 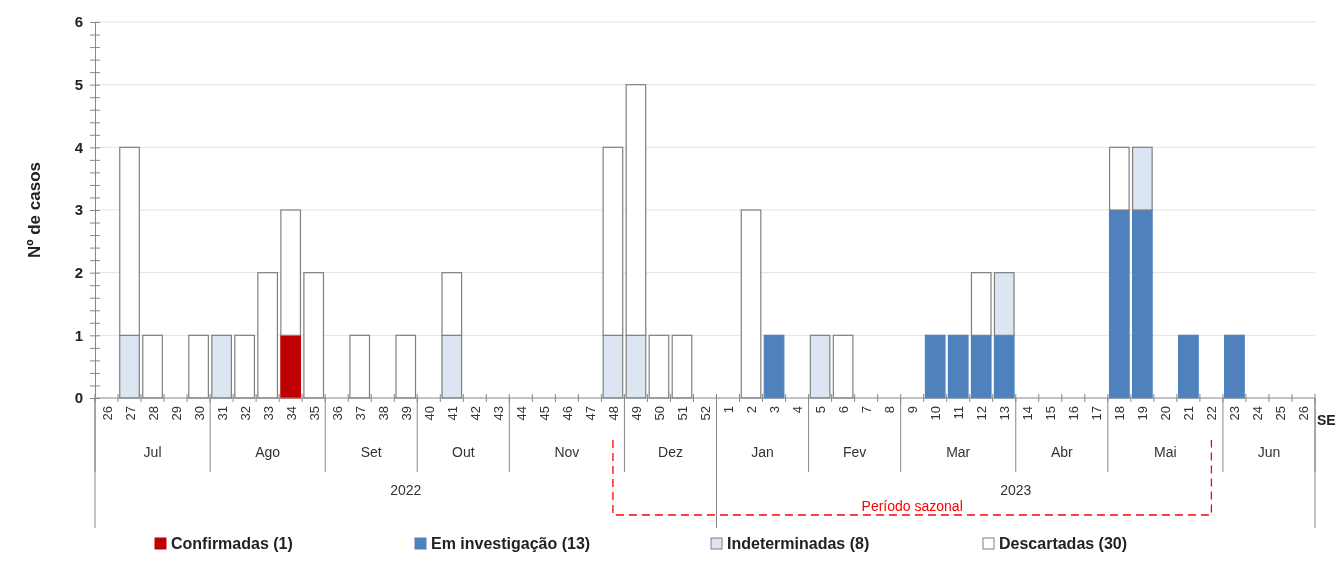 What do you see at coordinates (682, 413) in the screenshot?
I see `x-tick-label: 51` at bounding box center [682, 413].